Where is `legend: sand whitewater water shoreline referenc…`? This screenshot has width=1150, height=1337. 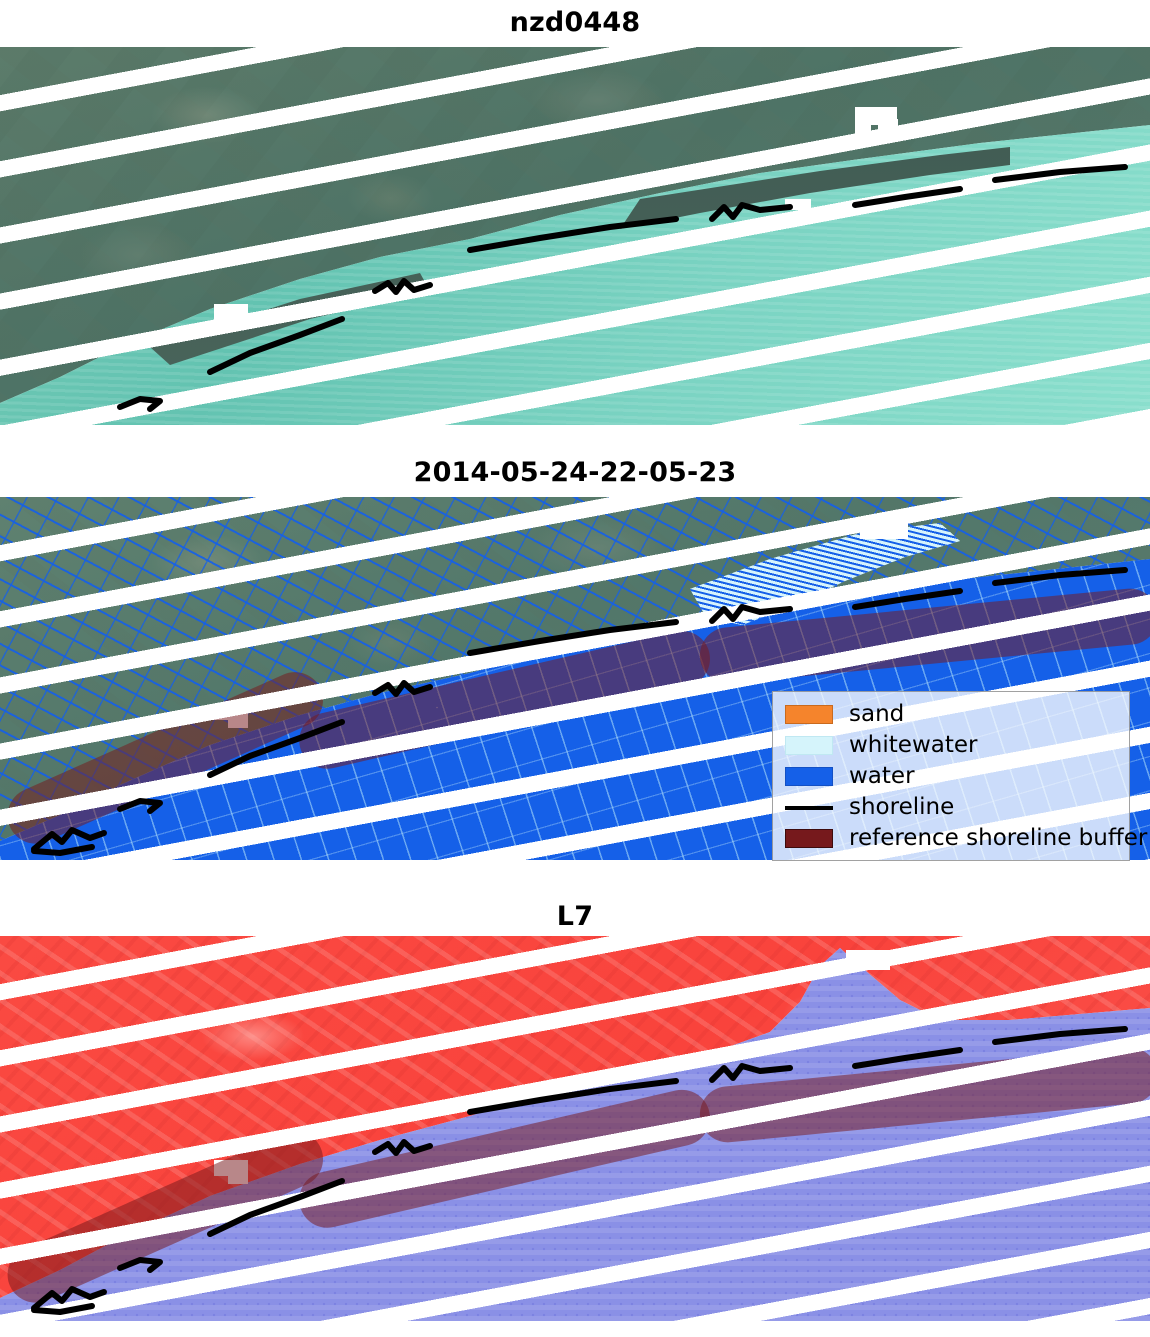 legend: sand whitewater water shoreline referenc… is located at coordinates (959, 776).